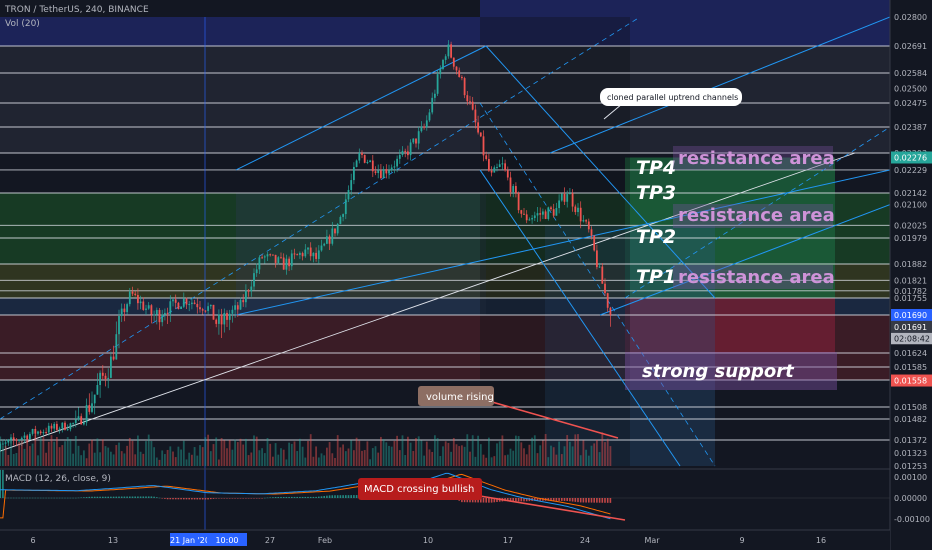  Describe the element at coordinates (910, 193) in the screenshot. I see `price-tick-label: 0.02142` at that location.